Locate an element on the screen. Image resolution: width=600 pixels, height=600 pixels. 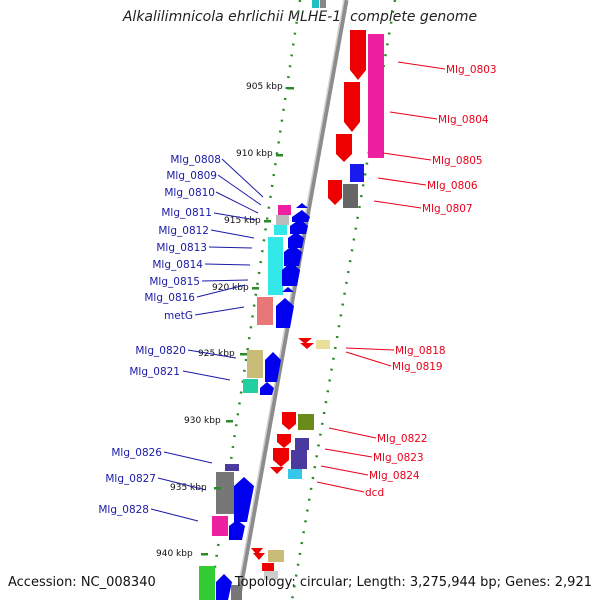
gene-label: Mlg_0815 is located at coordinates (174, 282).